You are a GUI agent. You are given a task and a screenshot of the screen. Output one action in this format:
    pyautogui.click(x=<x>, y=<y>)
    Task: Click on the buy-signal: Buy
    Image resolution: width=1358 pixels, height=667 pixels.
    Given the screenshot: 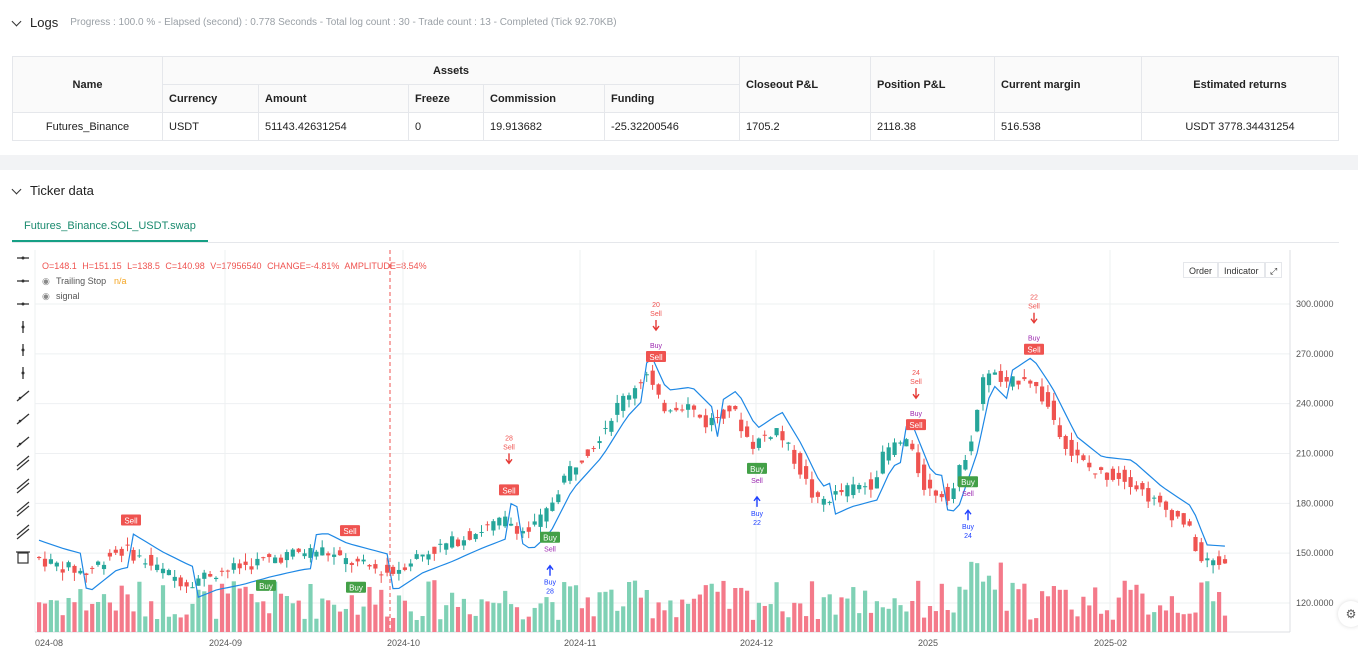 What is the action you would take?
    pyautogui.click(x=356, y=587)
    